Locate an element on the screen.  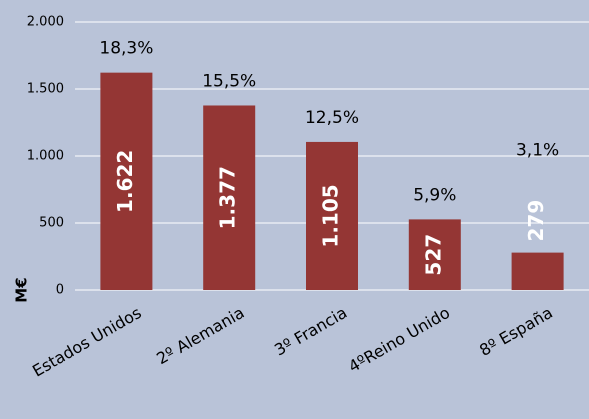
x-tick-label: 8º España is located at coordinates (516, 331).